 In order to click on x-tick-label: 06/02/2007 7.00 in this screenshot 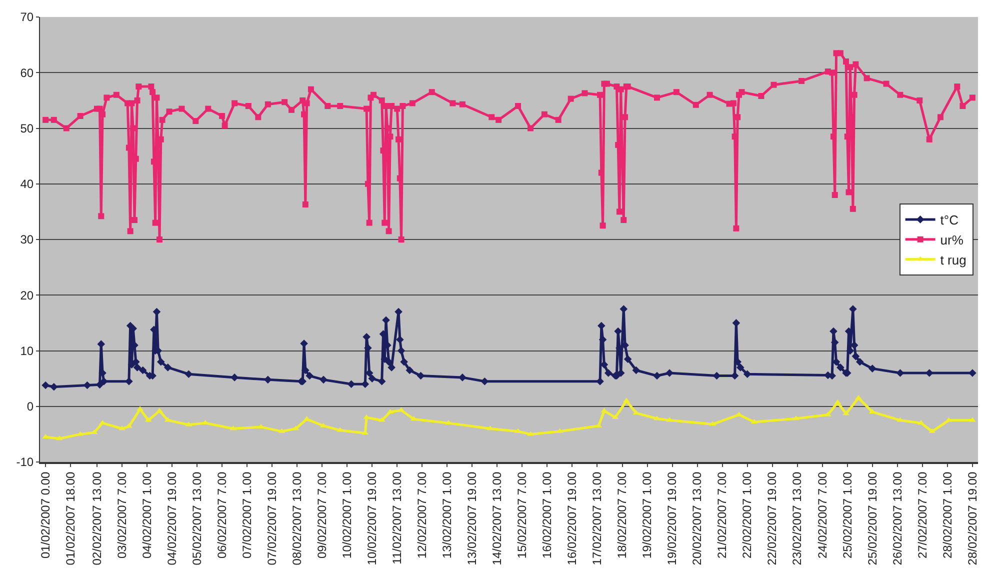, I will do `click(221, 515)`.